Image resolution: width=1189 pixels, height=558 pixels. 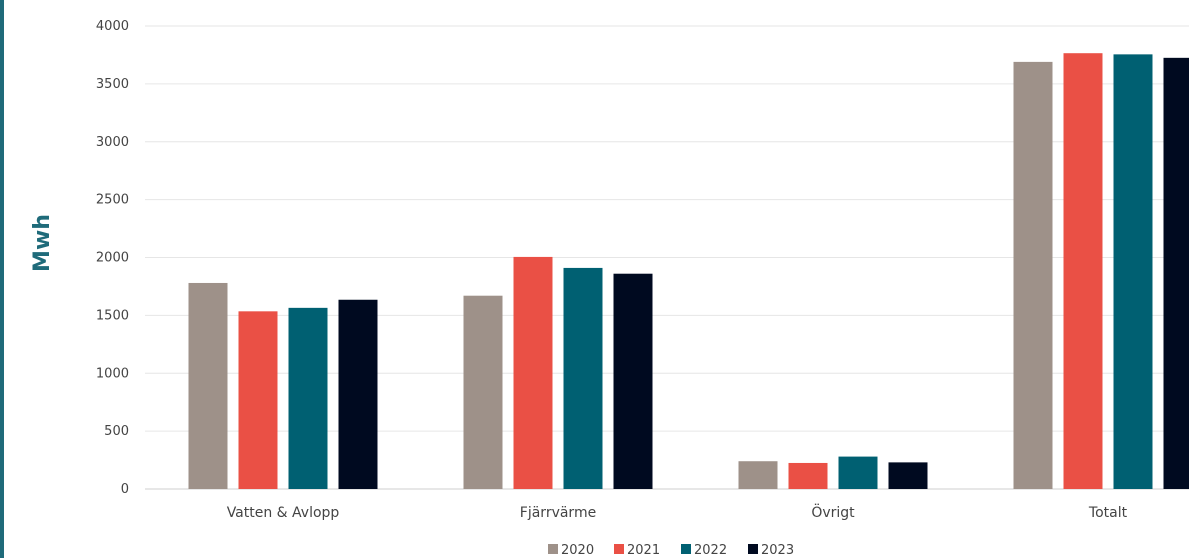 What do you see at coordinates (42, 243) in the screenshot?
I see `y-axis-label: Mwh` at bounding box center [42, 243].